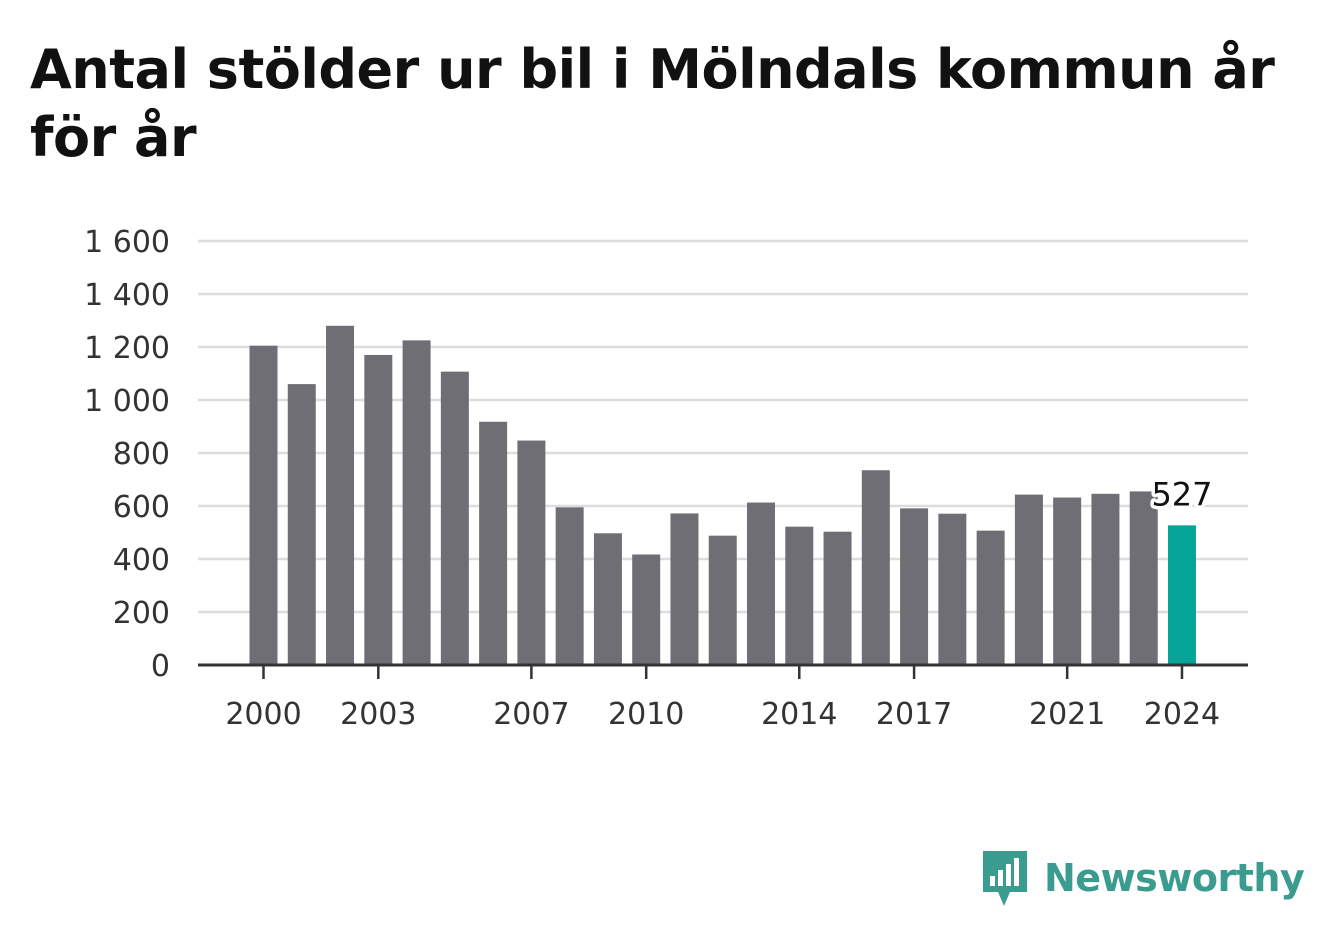 Image resolution: width=1322 pixels, height=939 pixels. Describe the element at coordinates (160, 666) in the screenshot. I see `y-tick-label: 0` at that location.